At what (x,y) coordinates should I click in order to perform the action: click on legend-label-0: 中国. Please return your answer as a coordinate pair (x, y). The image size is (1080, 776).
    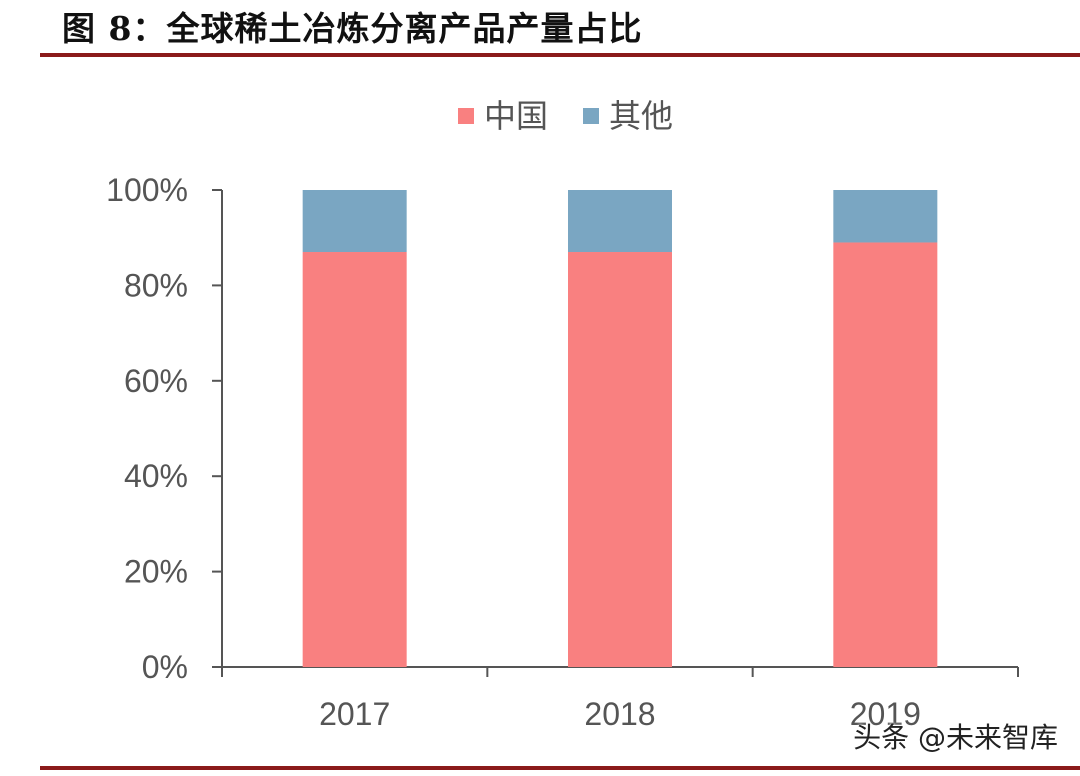
    Looking at the image, I should click on (516, 116).